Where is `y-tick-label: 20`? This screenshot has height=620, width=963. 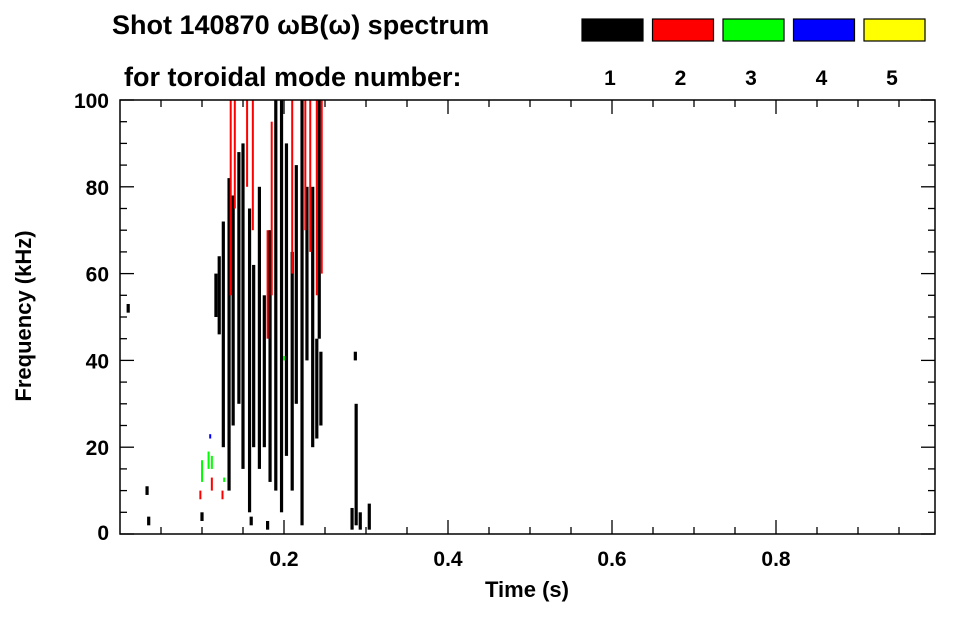
y-tick-label: 20 is located at coordinates (97, 448).